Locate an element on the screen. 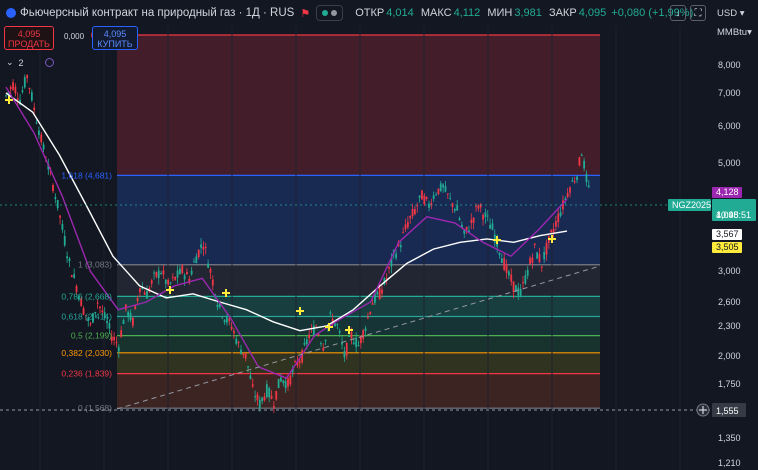 The image size is (758, 470). buy-button: 4,095 КУПИТЬ is located at coordinates (115, 38).